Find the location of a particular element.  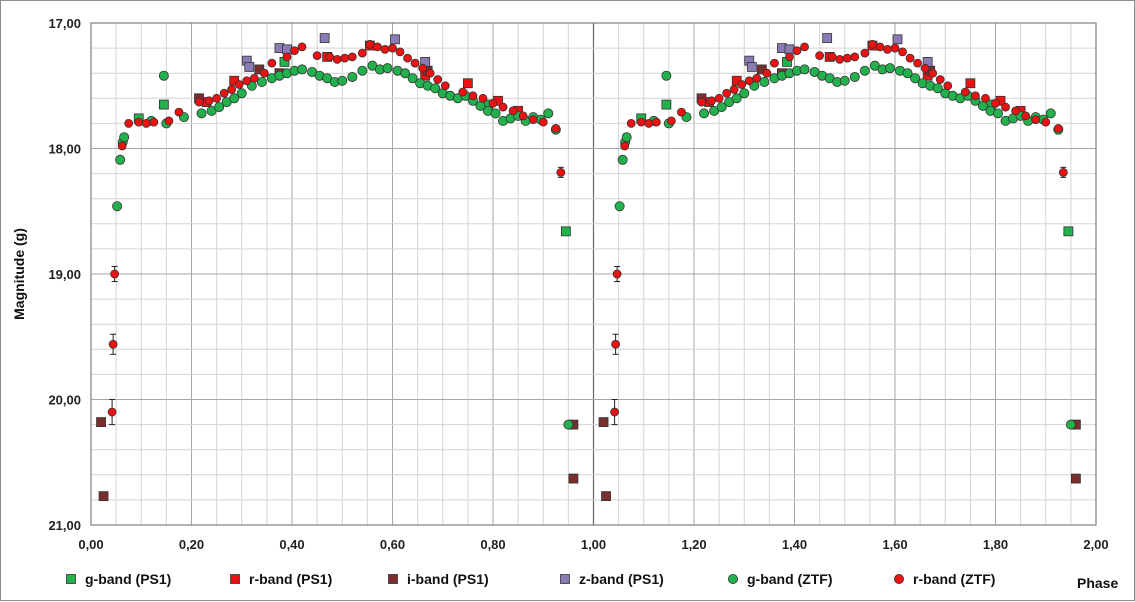

x-tick-label: 2,00 is located at coordinates (1095, 544).